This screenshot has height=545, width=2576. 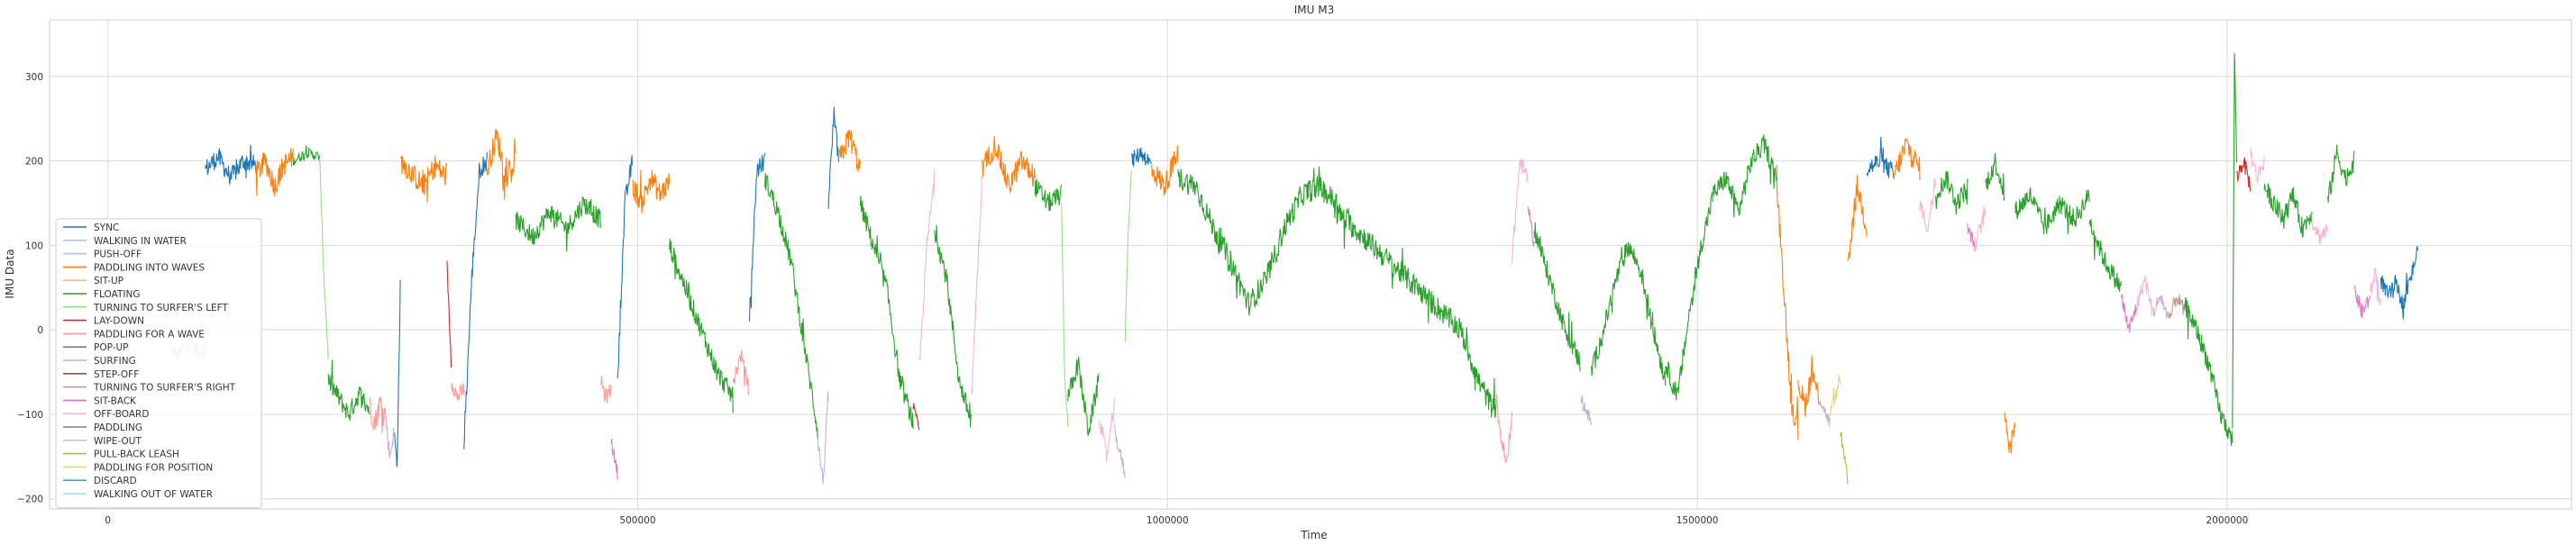 What do you see at coordinates (116, 374) in the screenshot?
I see `legend-entry: STEP-OFF` at bounding box center [116, 374].